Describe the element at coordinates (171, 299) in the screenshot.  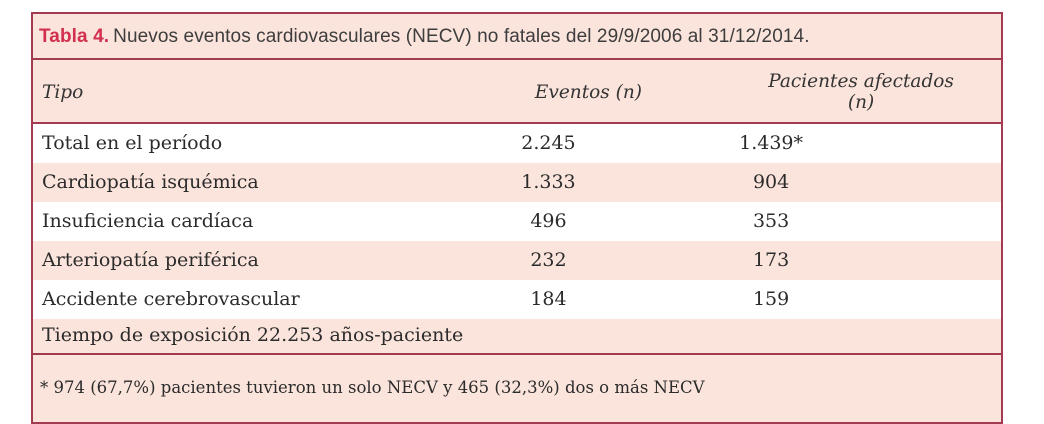
I see `row-tipo: Accidente cerebrovascular` at that location.